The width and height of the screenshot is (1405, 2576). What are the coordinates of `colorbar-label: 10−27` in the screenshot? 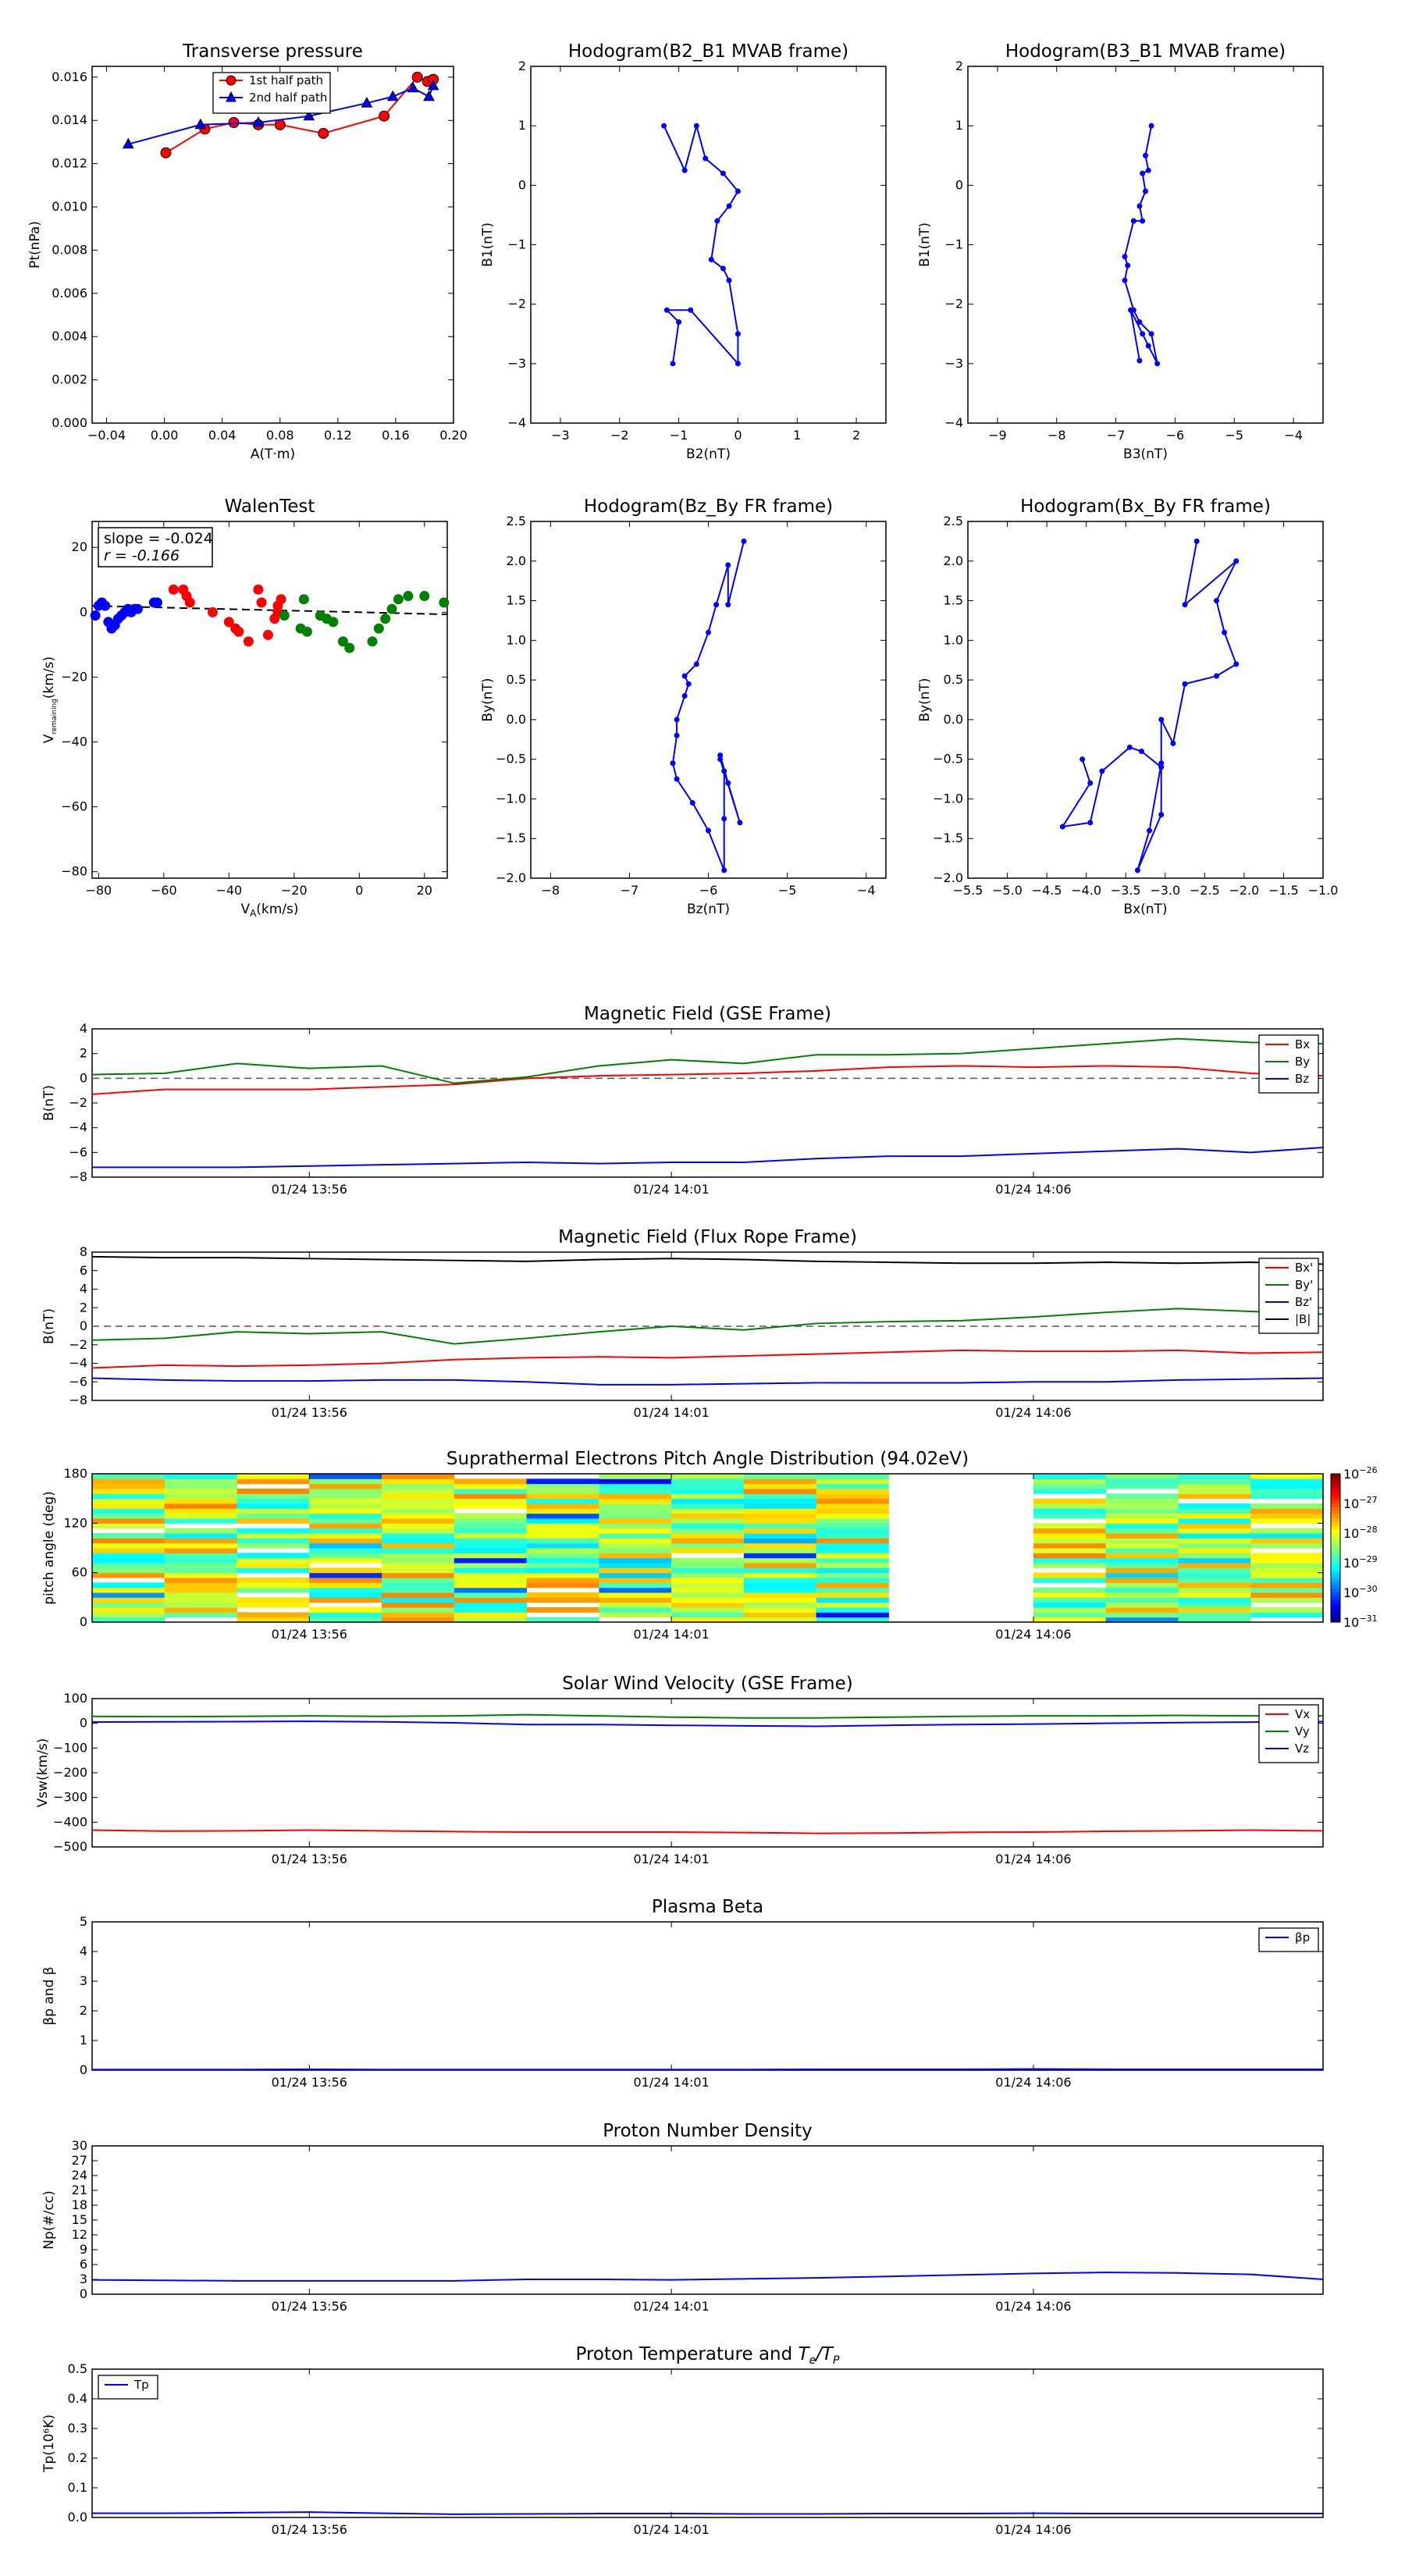 It's located at (1361, 1503).